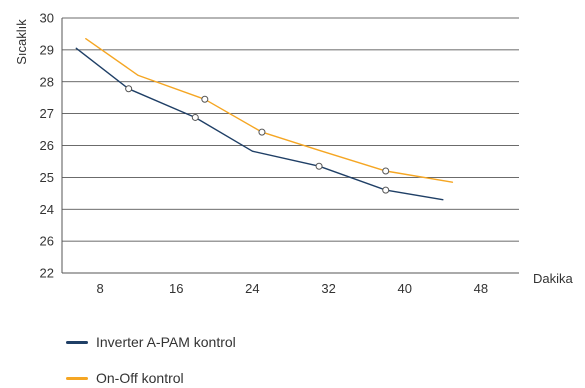 Image resolution: width=585 pixels, height=388 pixels. I want to click on y-tick-label: 28, so click(47, 81).